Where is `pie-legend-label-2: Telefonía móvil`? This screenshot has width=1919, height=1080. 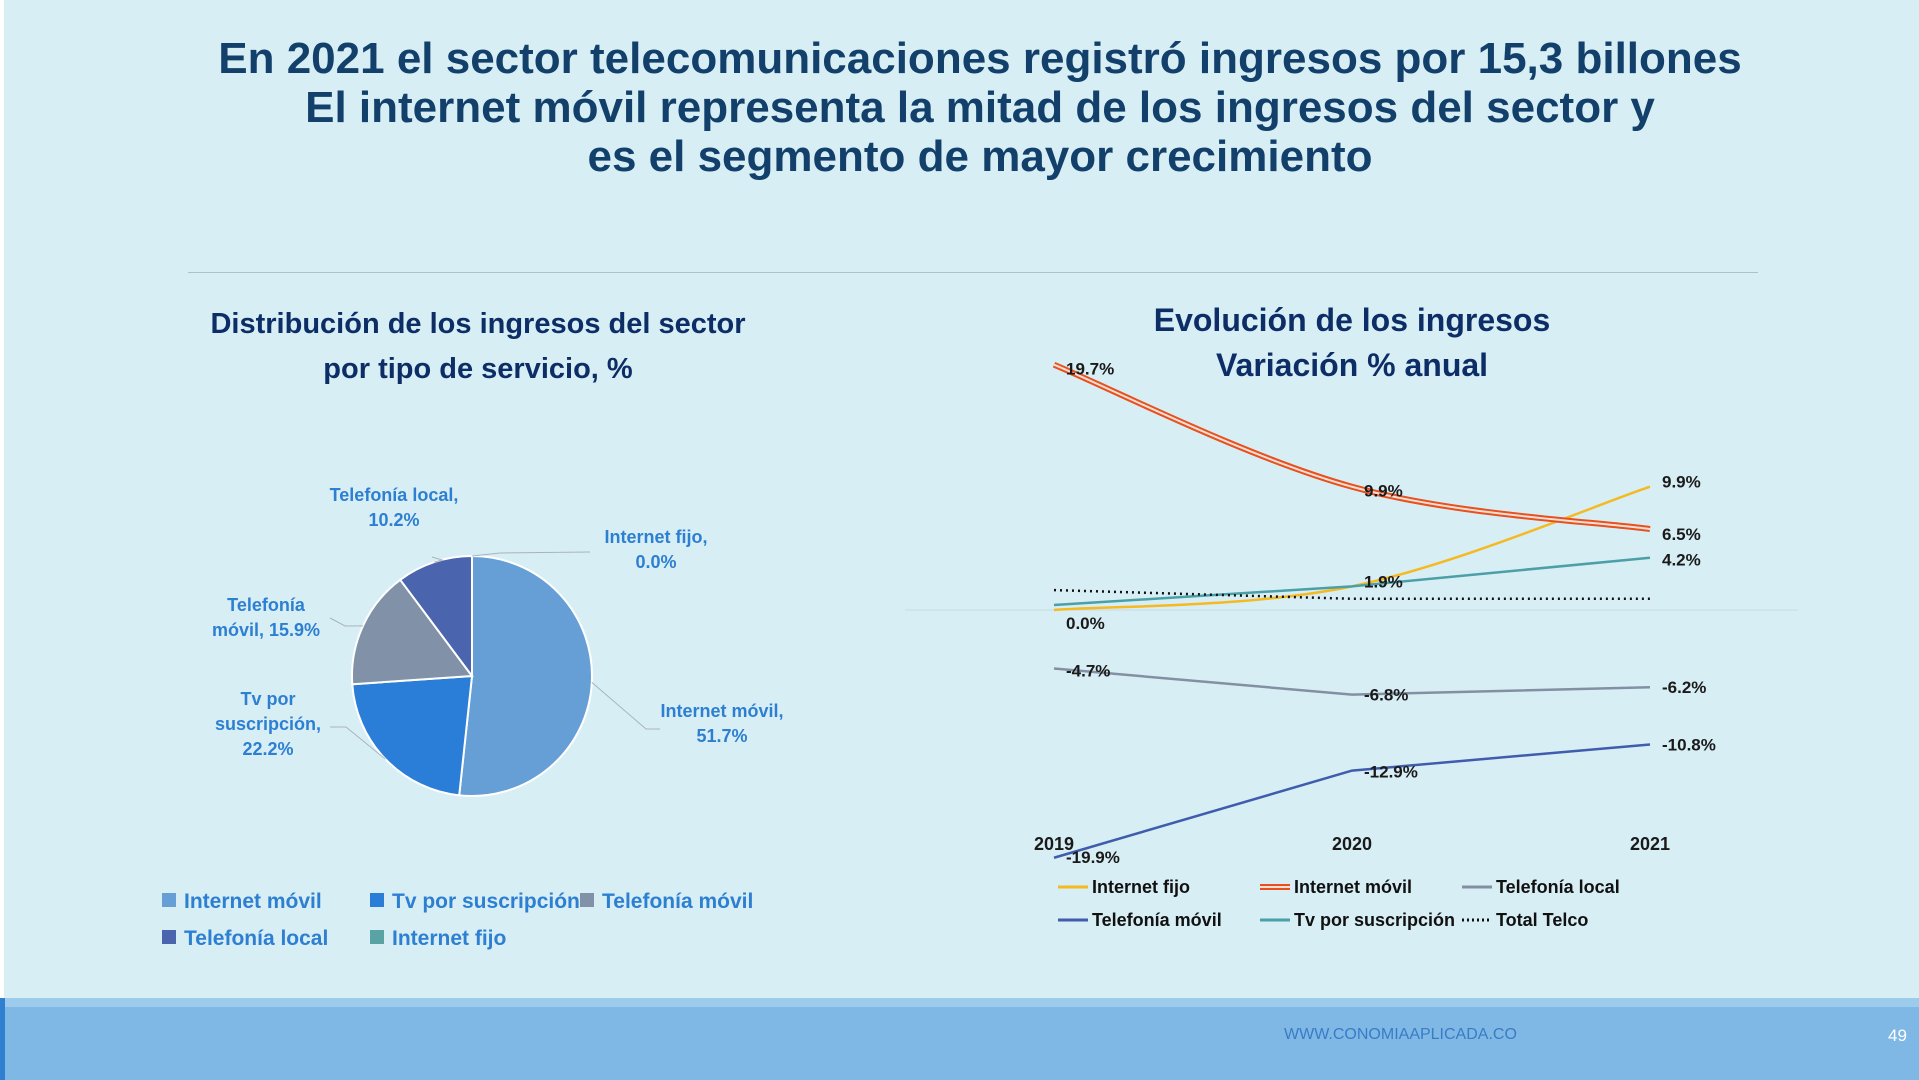 pie-legend-label-2: Telefonía móvil is located at coordinates (677, 901).